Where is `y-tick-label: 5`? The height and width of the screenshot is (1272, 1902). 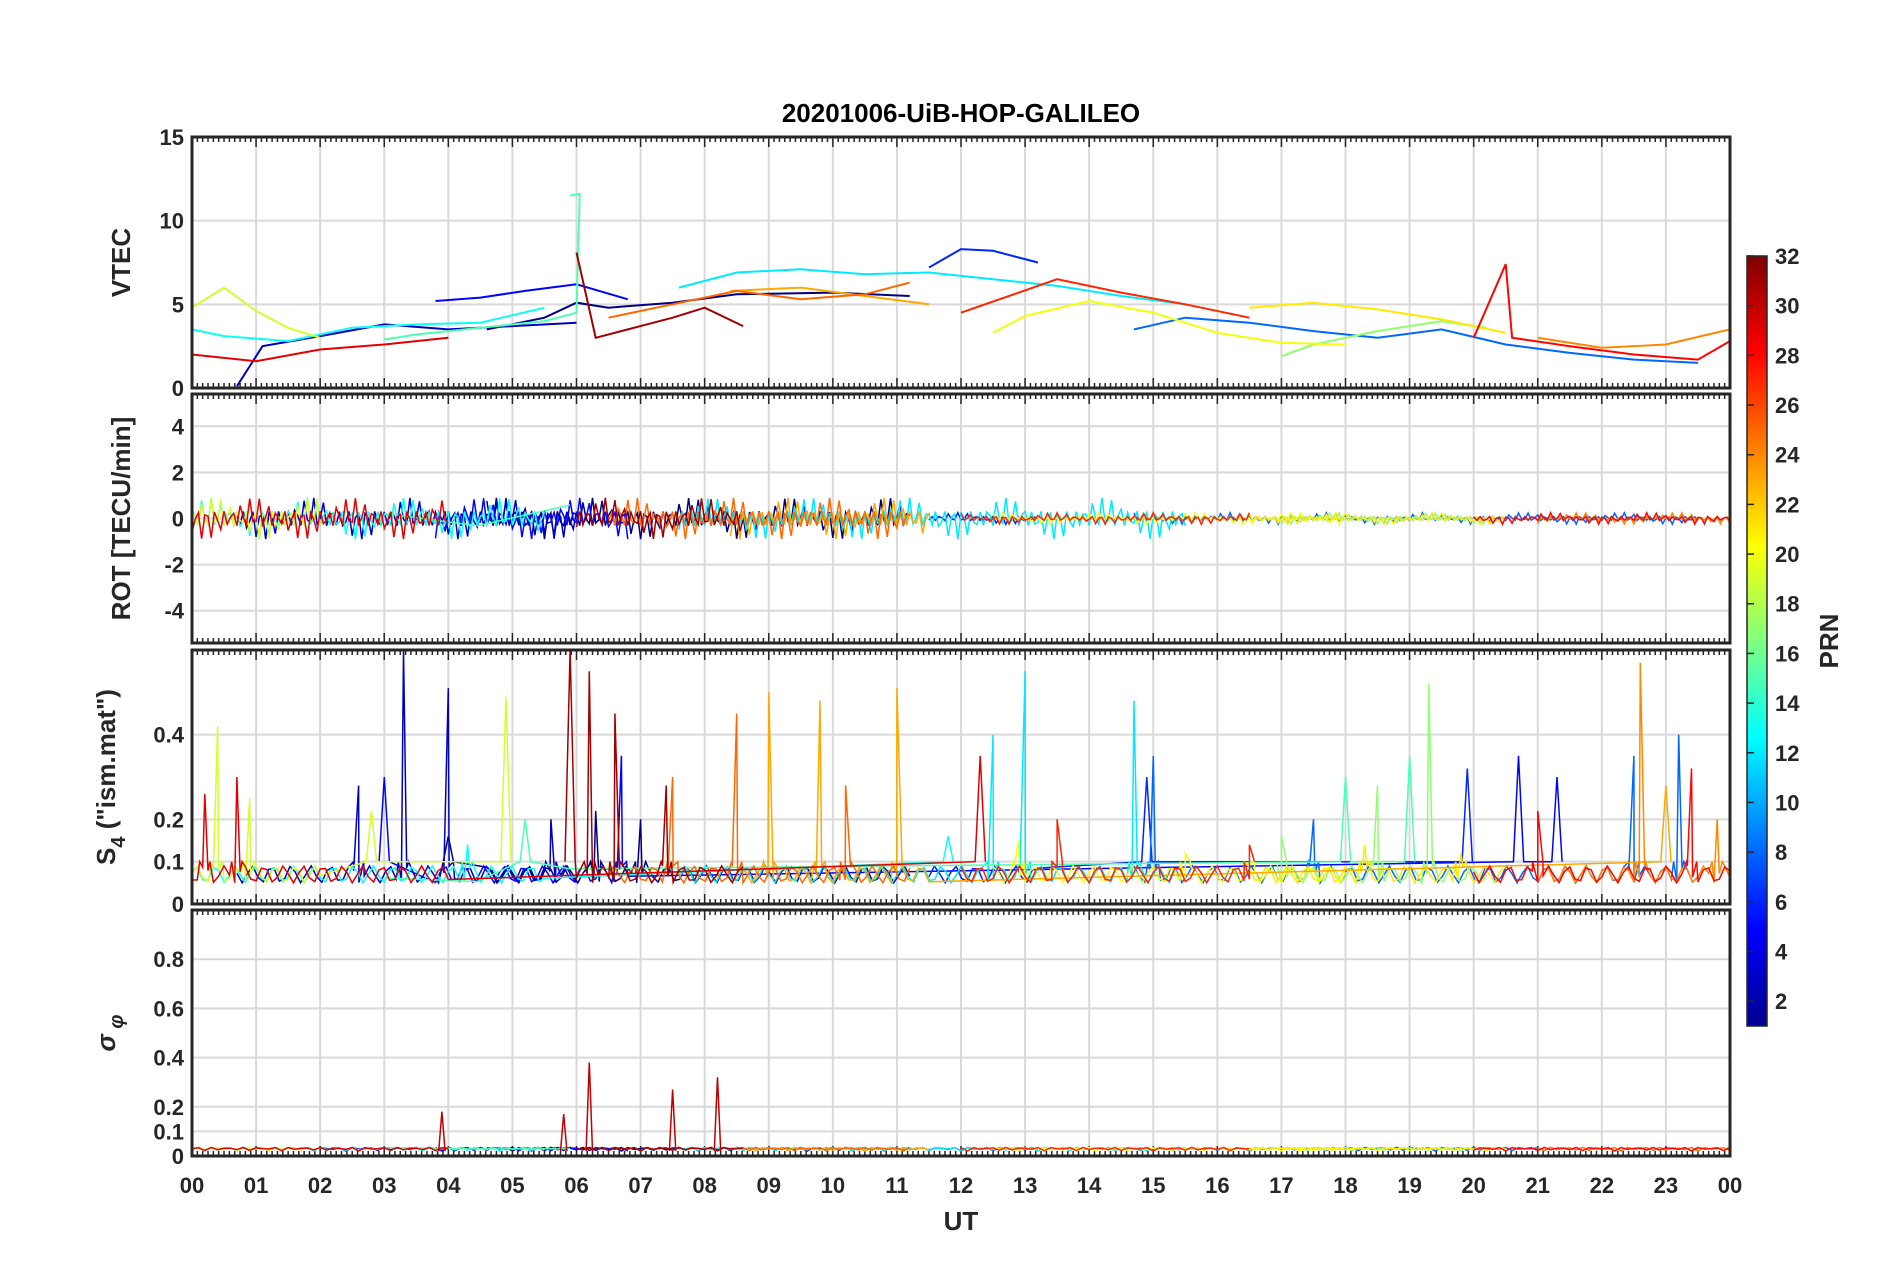 y-tick-label: 5 is located at coordinates (178, 304).